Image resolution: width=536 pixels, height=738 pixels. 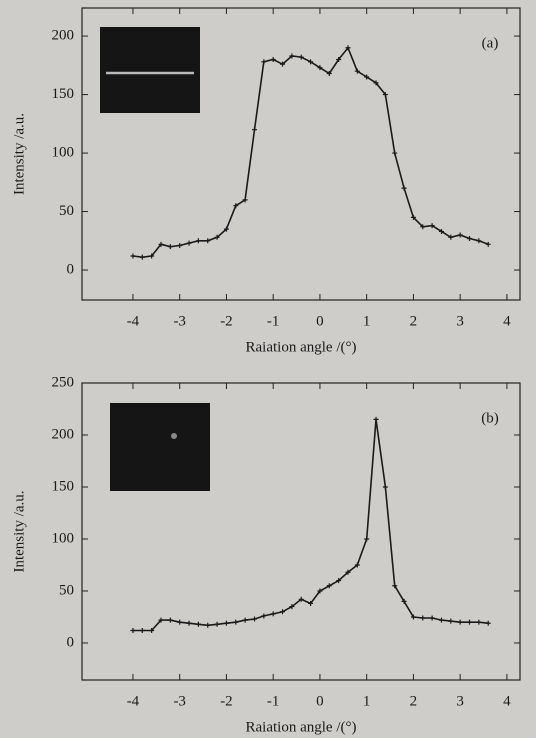 What do you see at coordinates (460, 701) in the screenshot?
I see `x-tick-label: 3` at bounding box center [460, 701].